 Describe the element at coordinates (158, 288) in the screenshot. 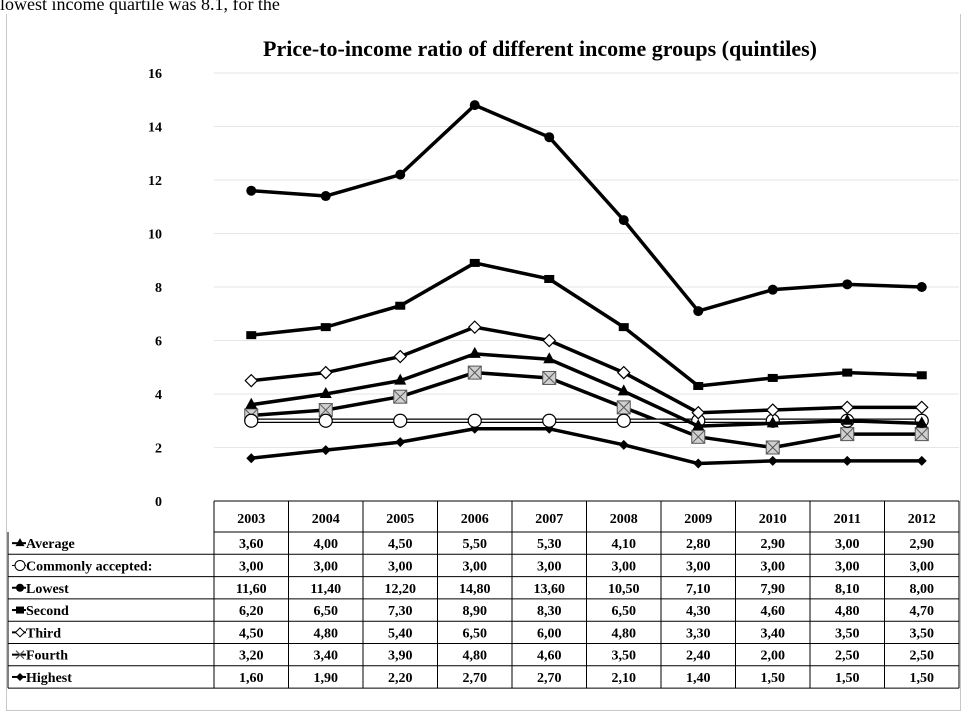

I see `y-tick-label: 8` at that location.